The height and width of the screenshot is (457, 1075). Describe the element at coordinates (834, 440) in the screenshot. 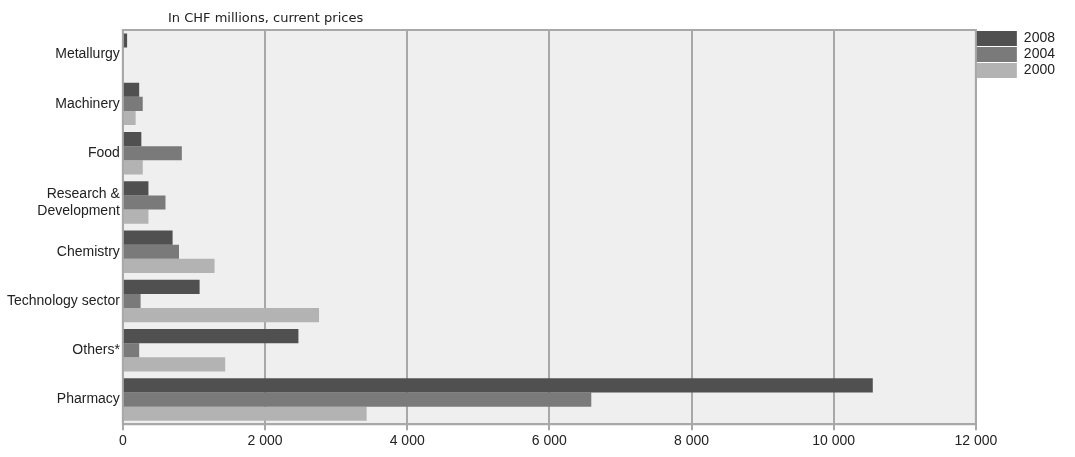

I see `x-tick-label: 10 000` at that location.